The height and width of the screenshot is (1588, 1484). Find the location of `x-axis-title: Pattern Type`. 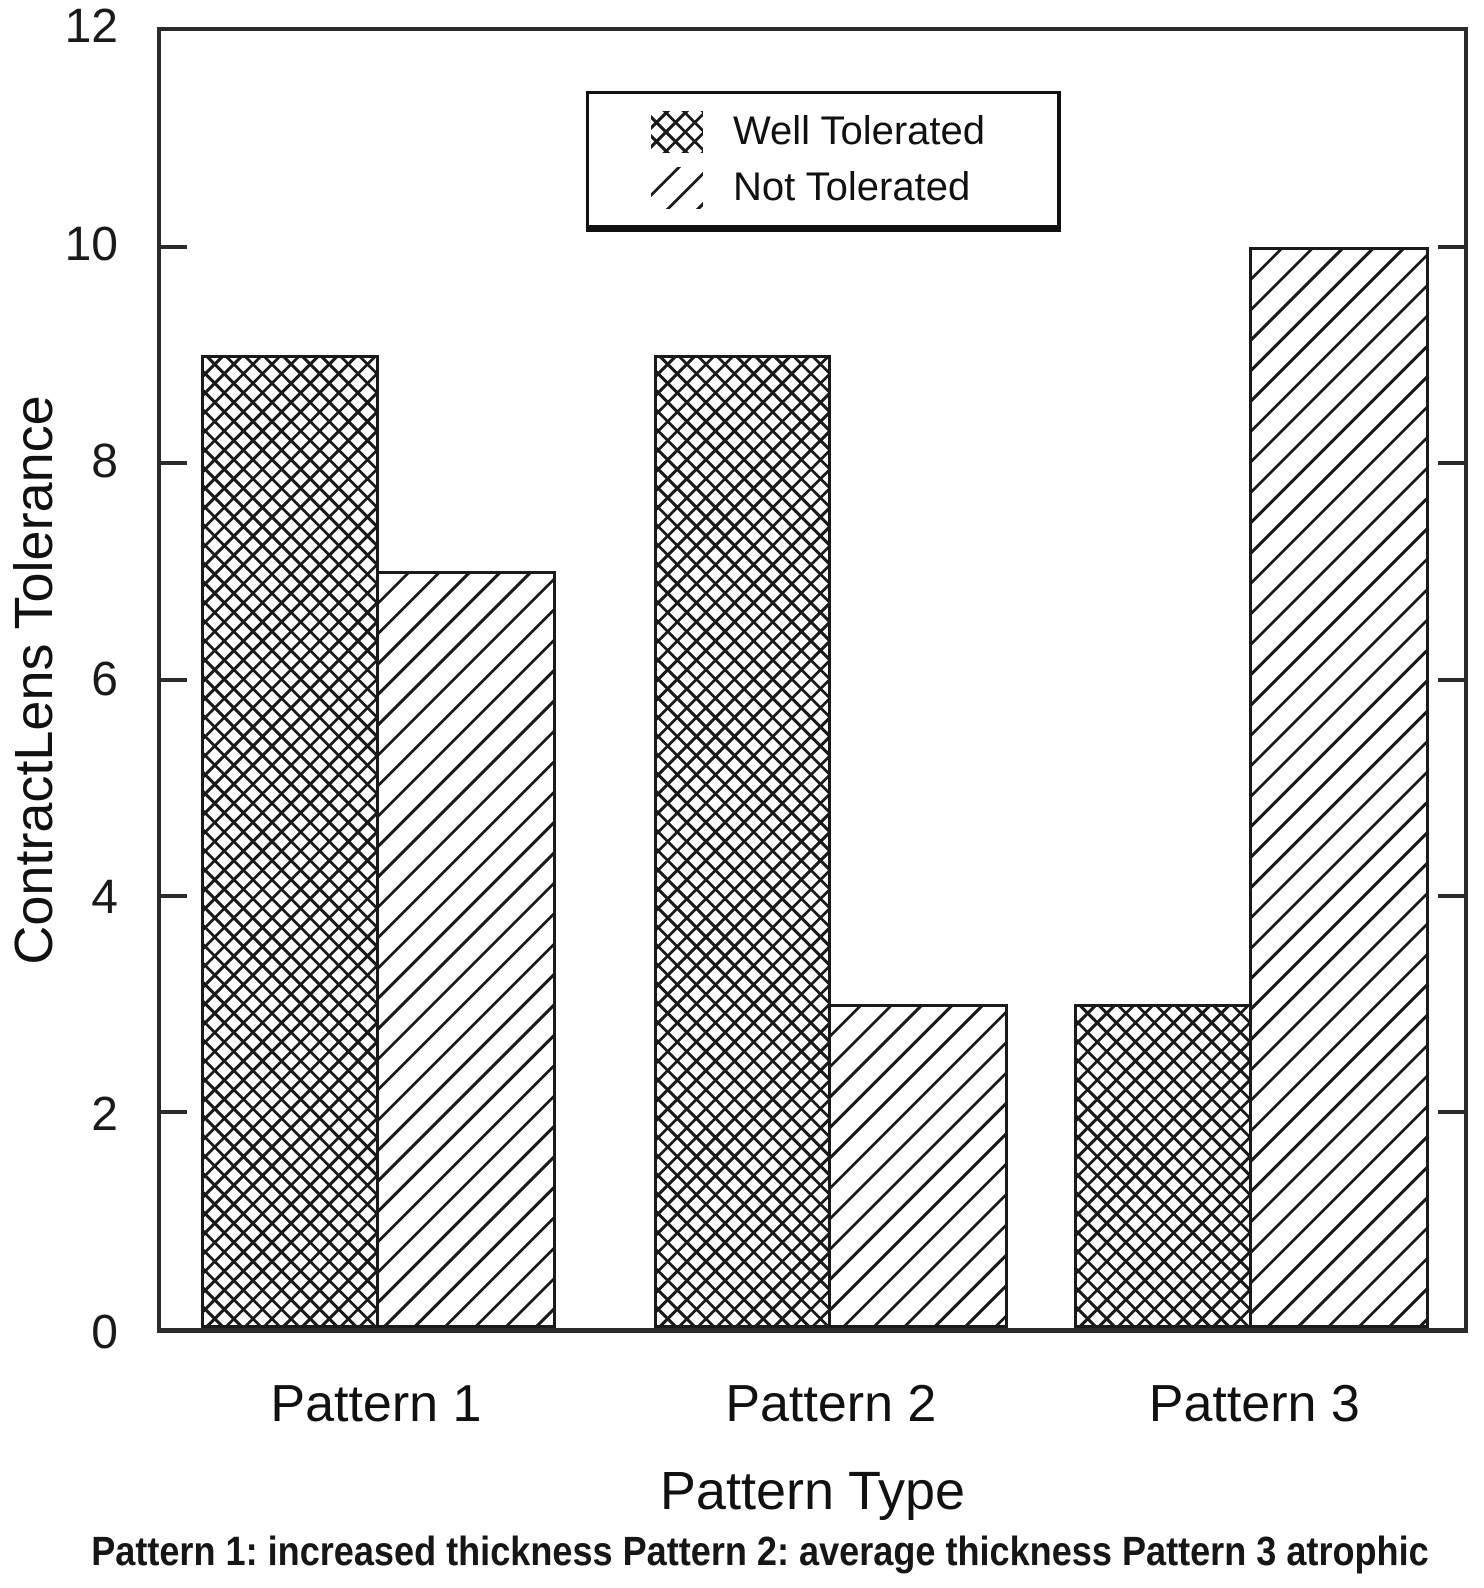

x-axis-title: Pattern Type is located at coordinates (812, 1491).